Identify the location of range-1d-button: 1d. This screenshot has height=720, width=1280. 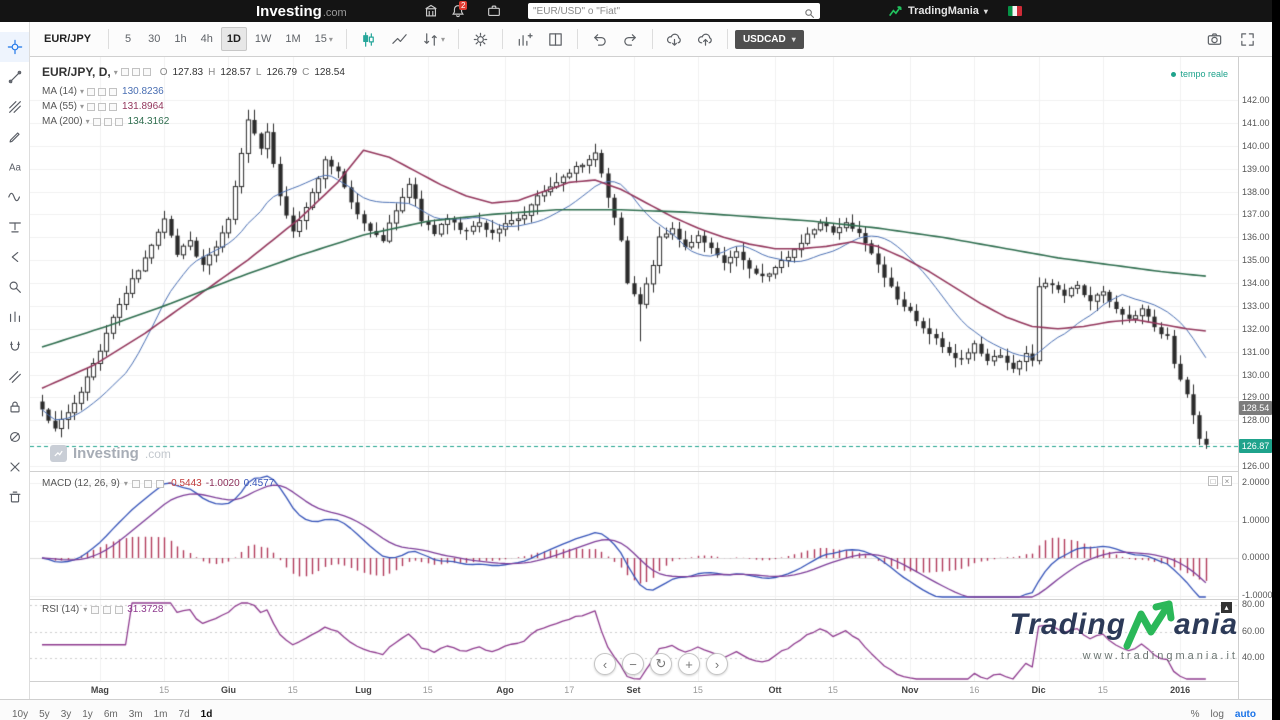
(206, 714).